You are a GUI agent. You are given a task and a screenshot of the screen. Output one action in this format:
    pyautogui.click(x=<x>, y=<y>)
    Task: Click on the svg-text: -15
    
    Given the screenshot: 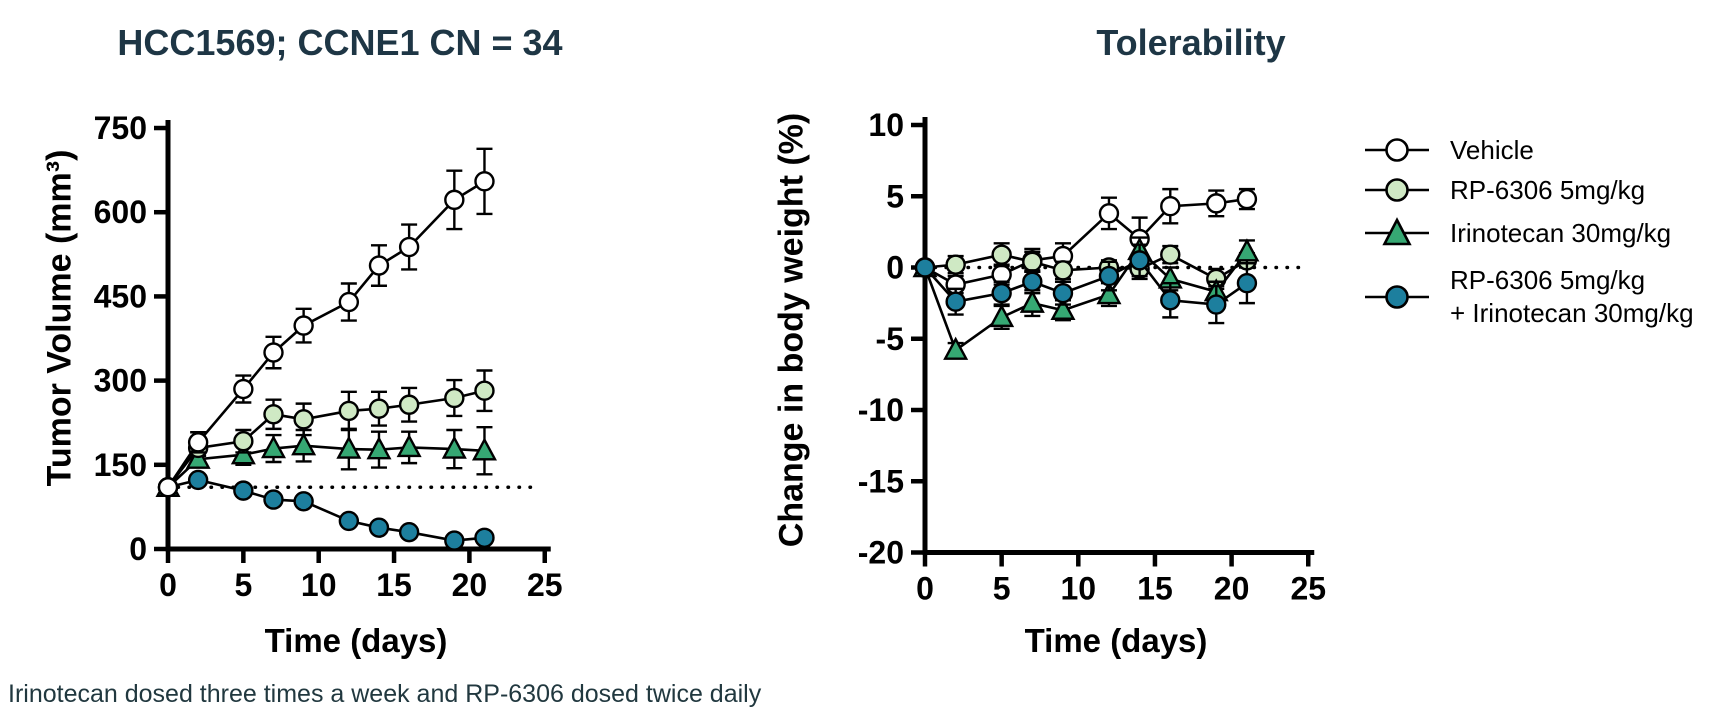 What is the action you would take?
    pyautogui.click(x=881, y=481)
    